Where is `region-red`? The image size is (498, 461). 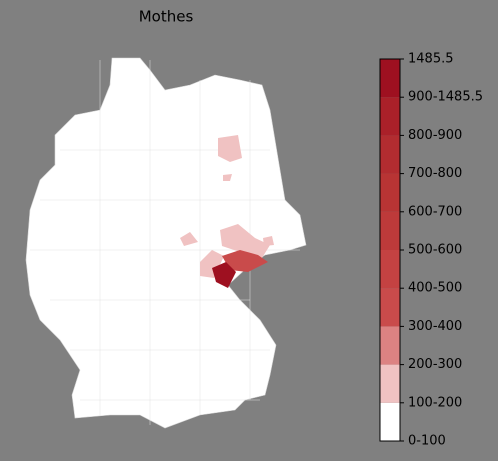
region-red is located at coordinates (245, 261).